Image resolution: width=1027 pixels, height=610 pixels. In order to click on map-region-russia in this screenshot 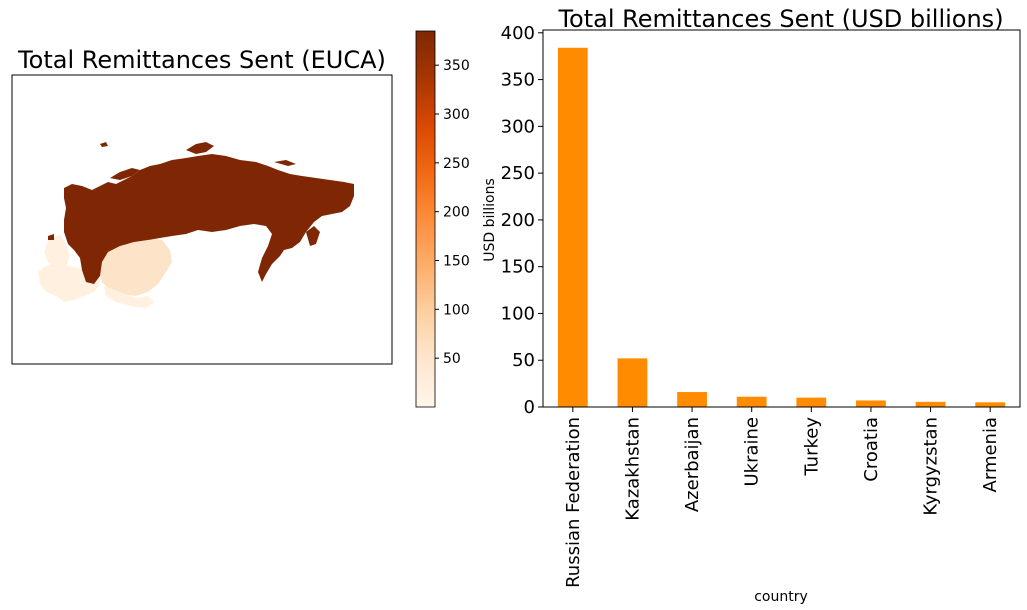, I will do `click(209, 219)`.